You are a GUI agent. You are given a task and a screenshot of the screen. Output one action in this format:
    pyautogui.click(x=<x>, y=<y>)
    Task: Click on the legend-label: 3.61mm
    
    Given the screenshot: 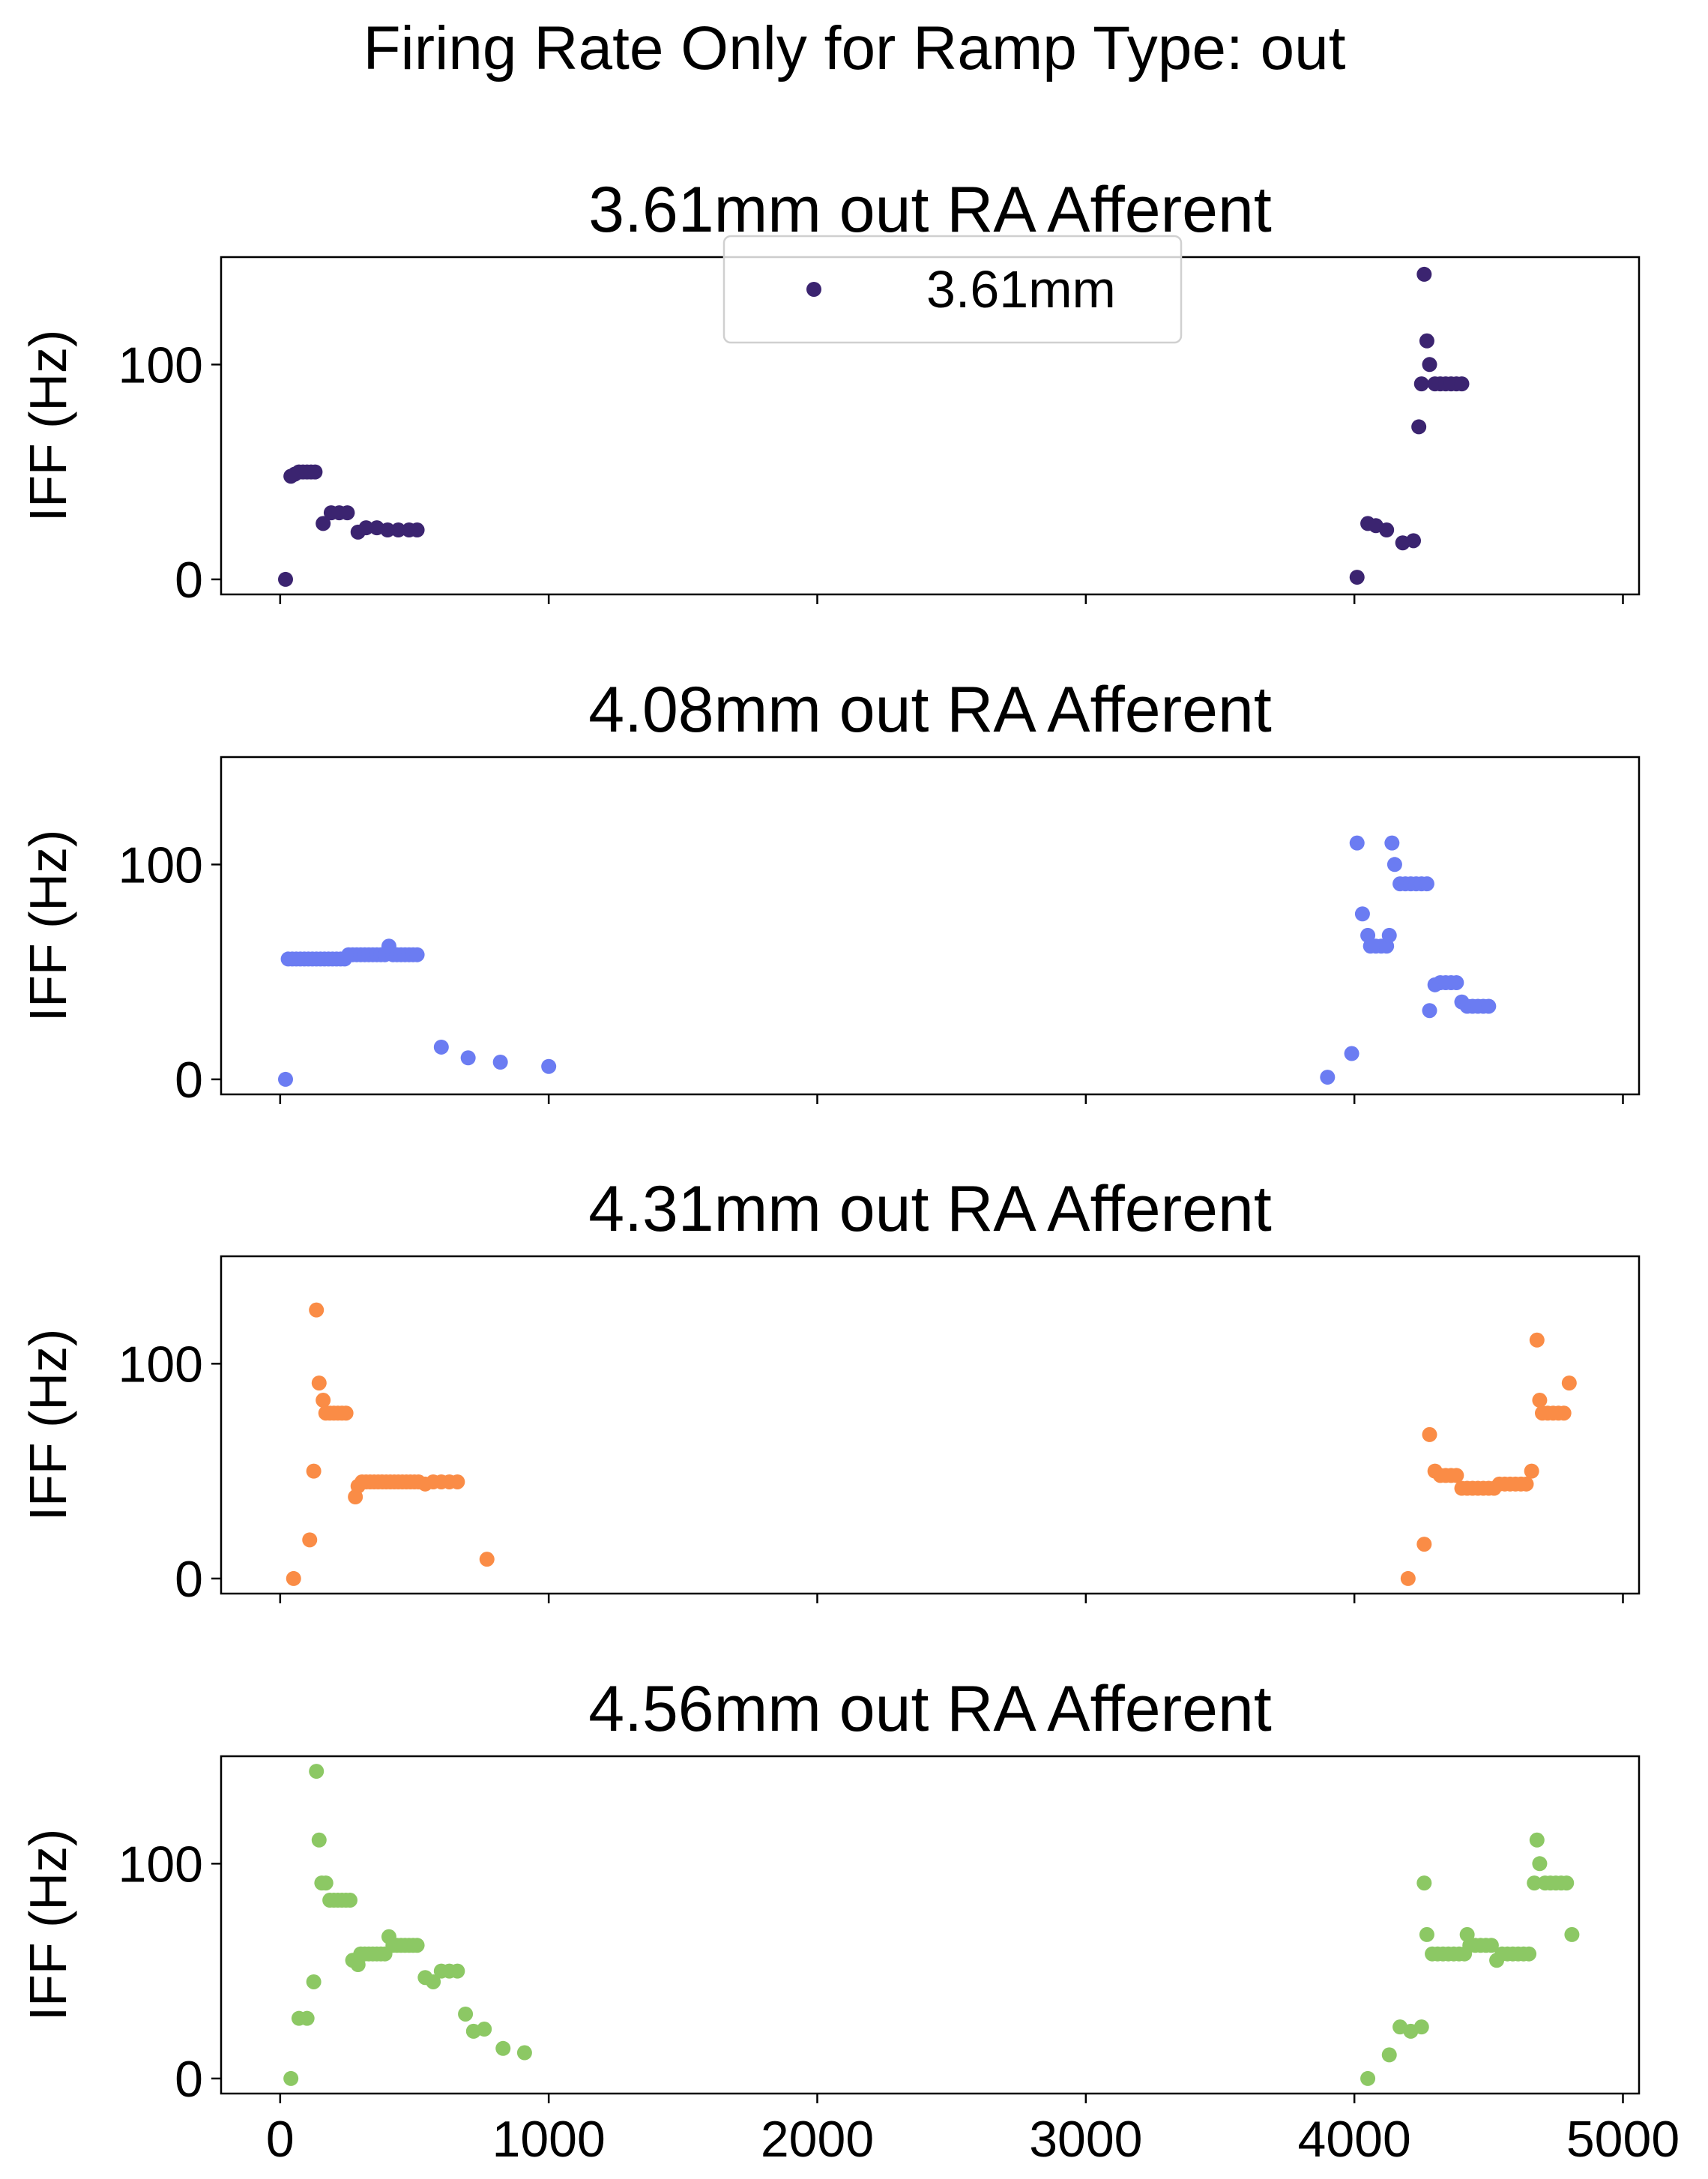 What is the action you would take?
    pyautogui.click(x=1021, y=289)
    